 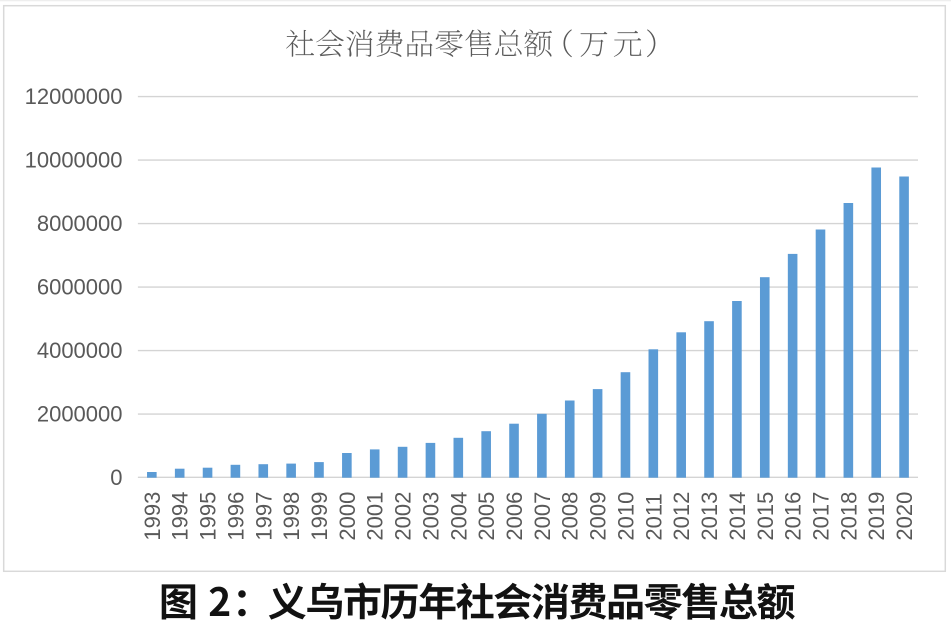 I want to click on svg-text: 1995, so click(x=208, y=516).